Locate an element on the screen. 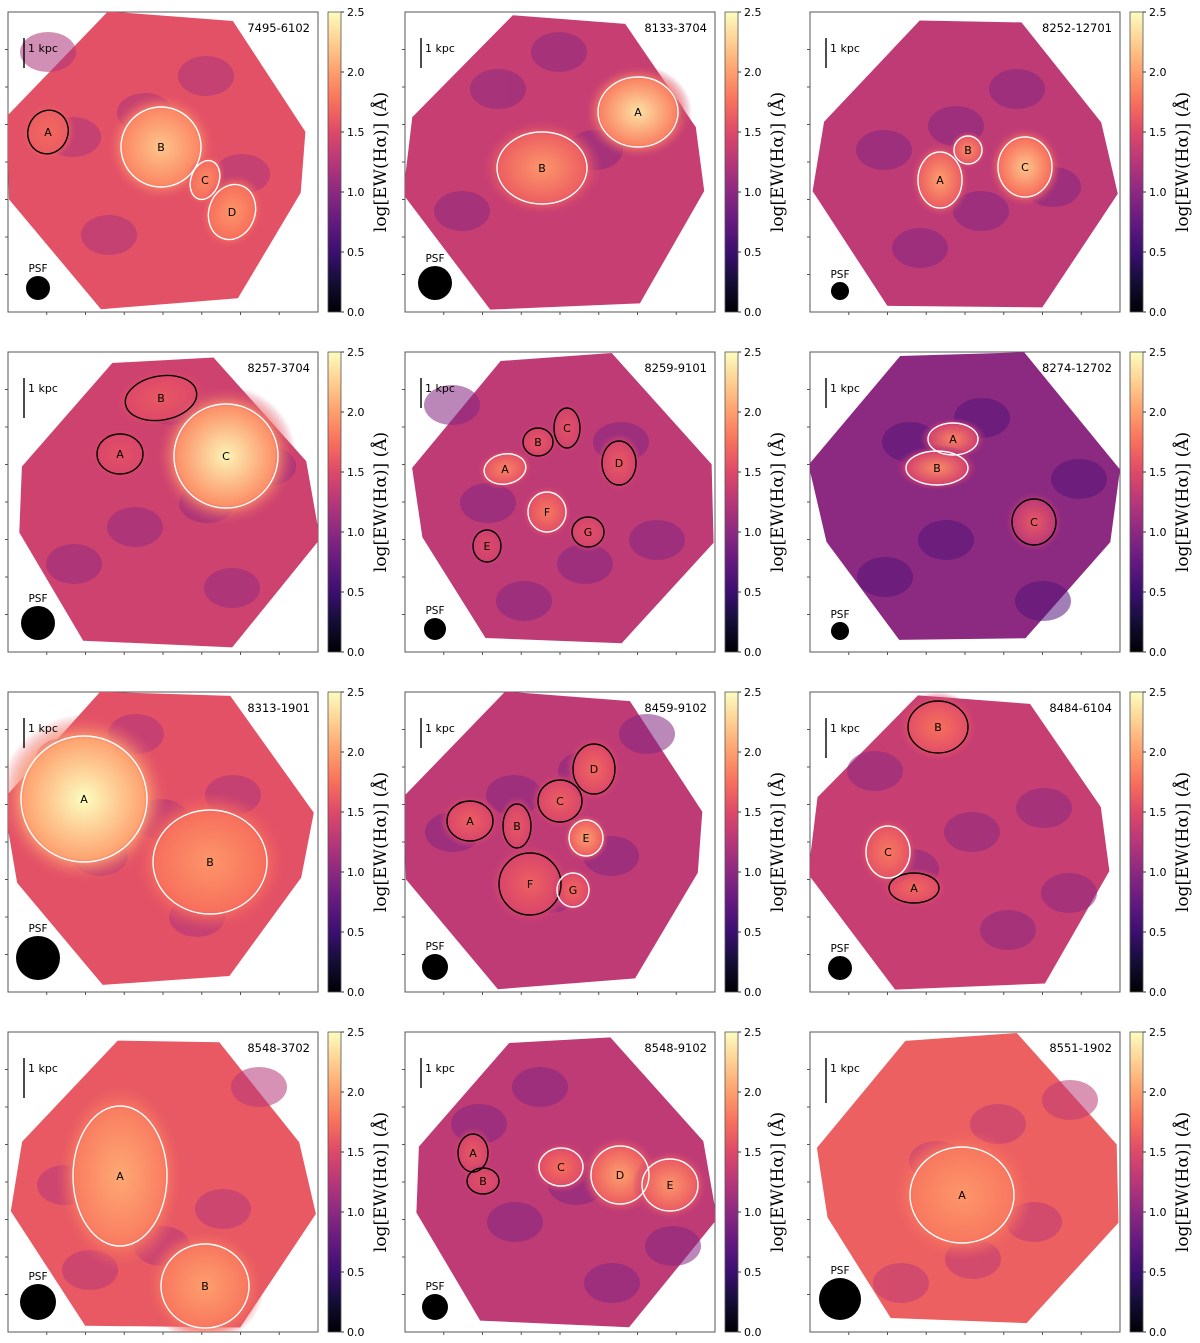 The width and height of the screenshot is (1200, 1343). map-texture is located at coordinates (554, 503).